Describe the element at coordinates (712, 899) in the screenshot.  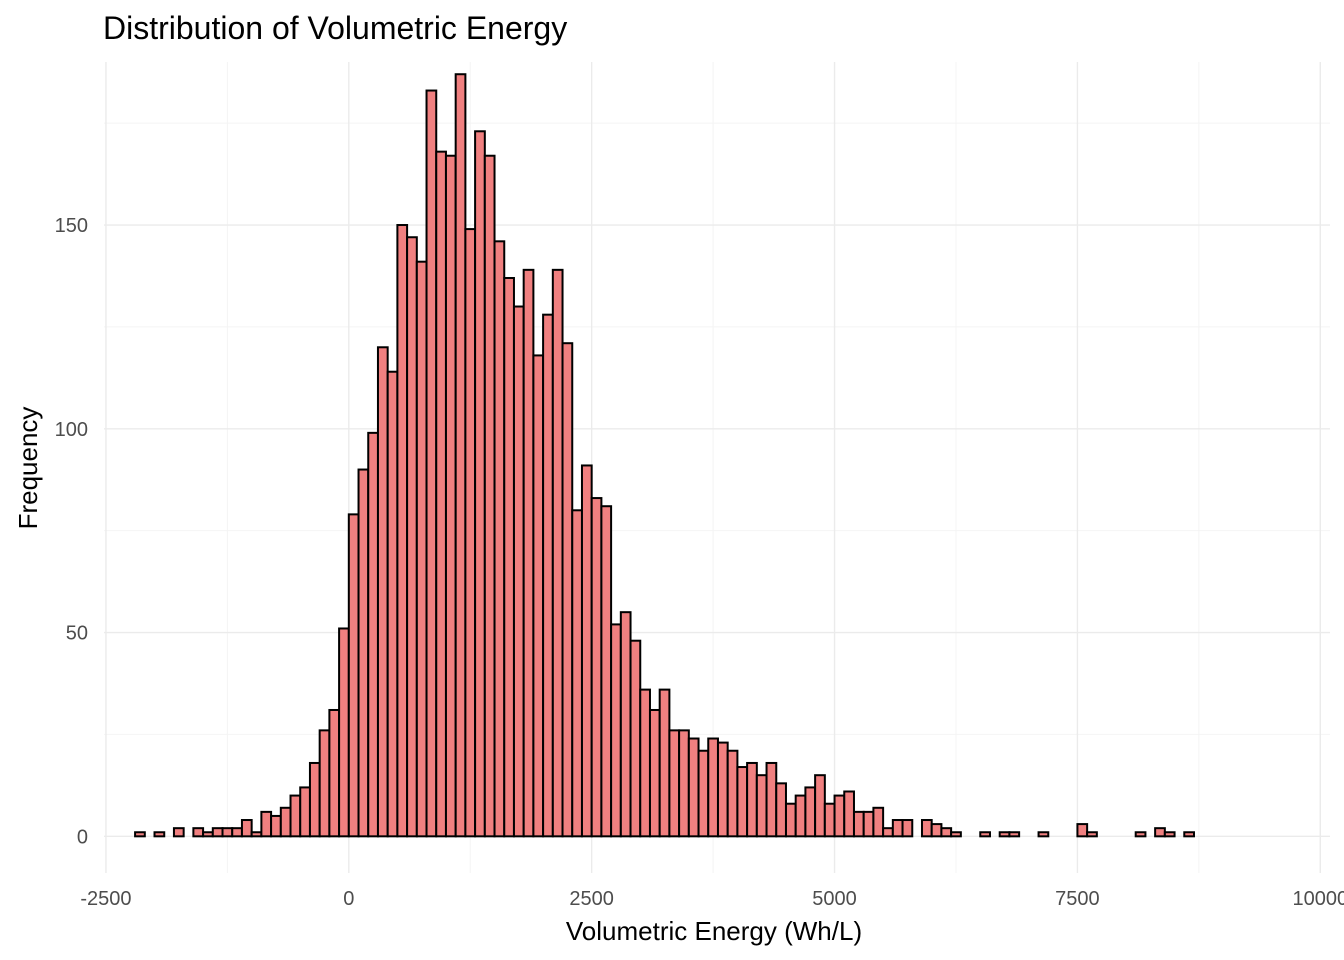
I see `x-axis-ticks: -2500 0 2500 5000 7500 10000` at that location.